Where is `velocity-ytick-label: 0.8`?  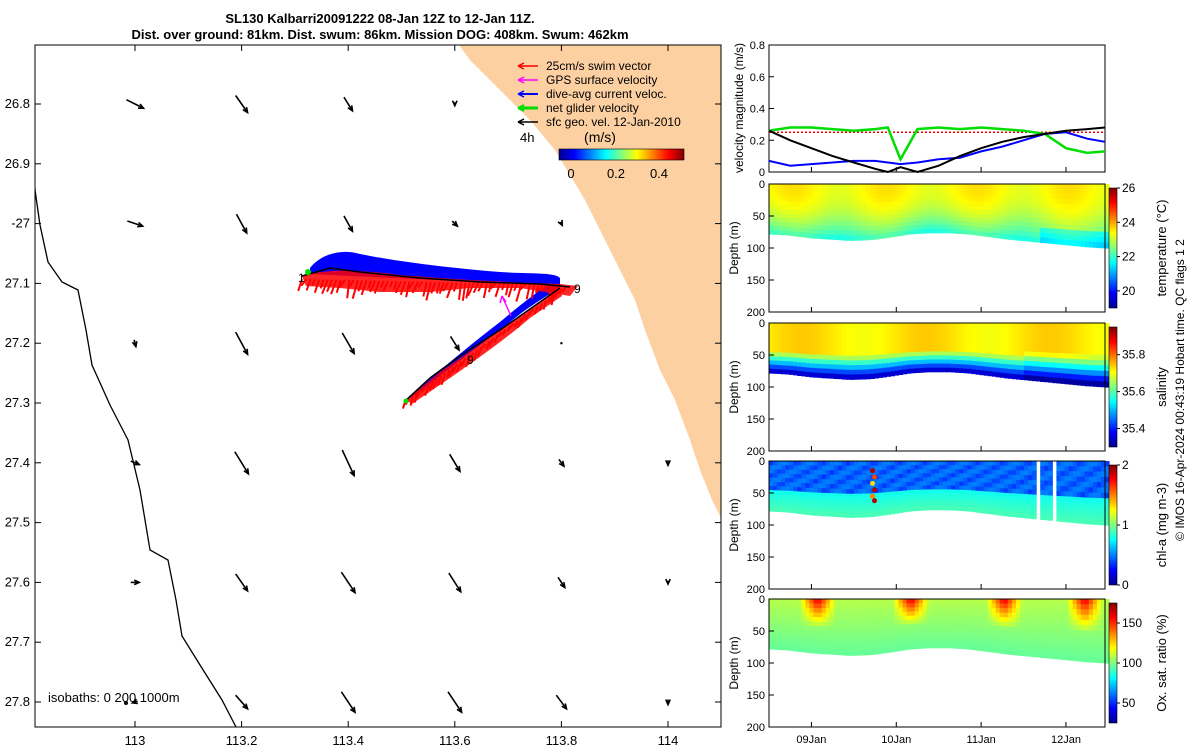
velocity-ytick-label: 0.8 is located at coordinates (757, 46).